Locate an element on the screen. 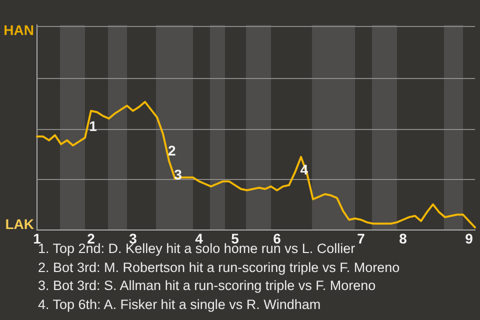 The height and width of the screenshot is (320, 480). text: 4. Top 6th: A. Fisker hit a single vs R. Windham is located at coordinates (180, 305).